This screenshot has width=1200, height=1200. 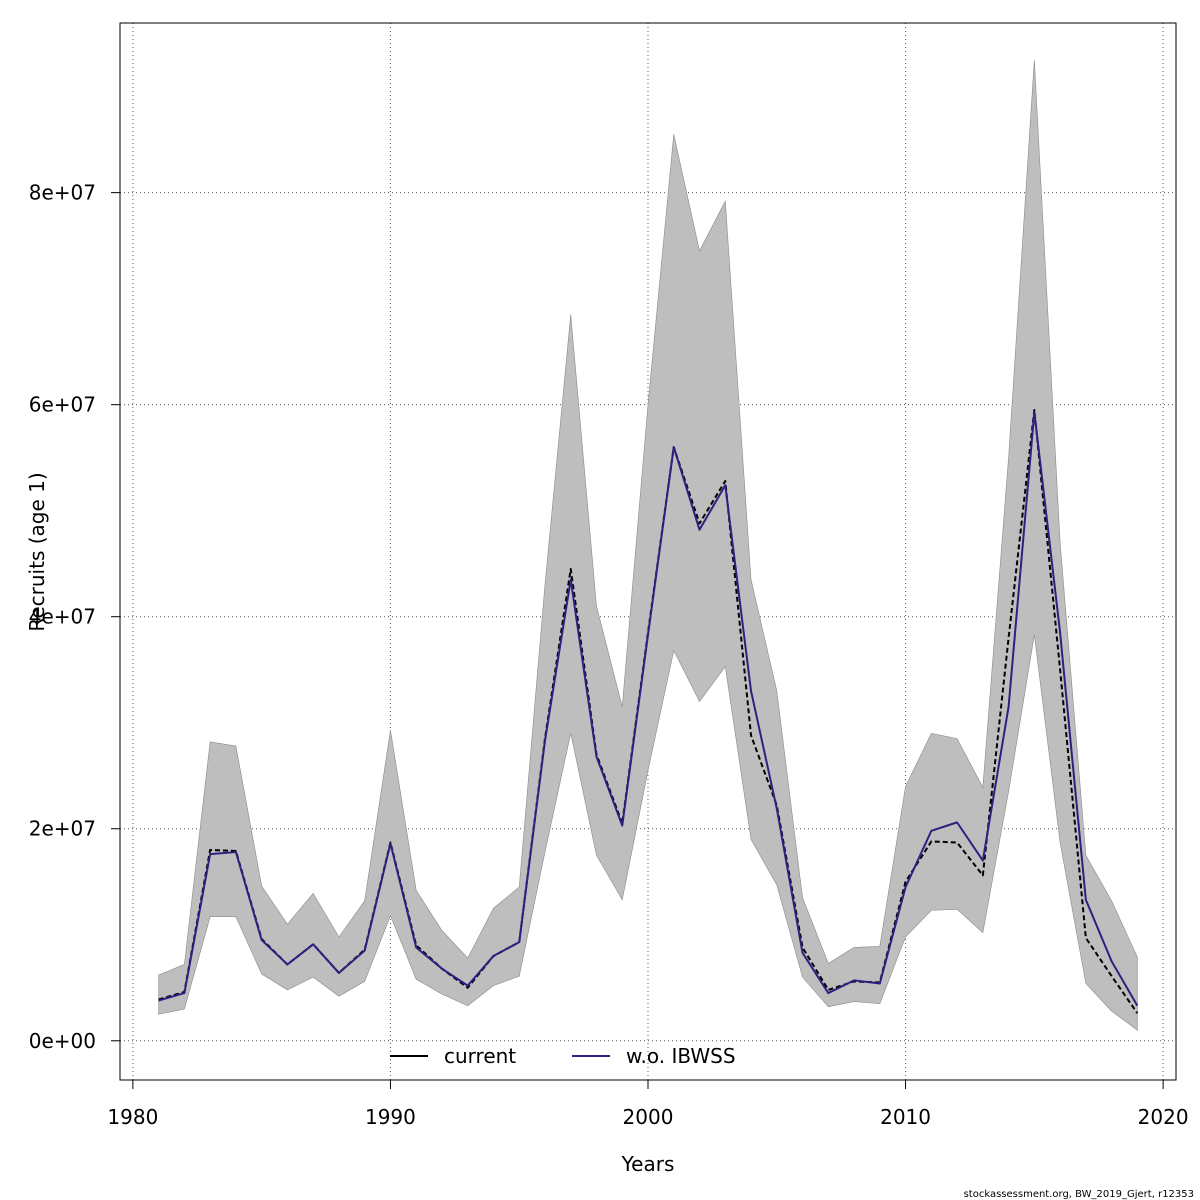 I want to click on y-tick-label-0: 0e+00, so click(x=62, y=1041).